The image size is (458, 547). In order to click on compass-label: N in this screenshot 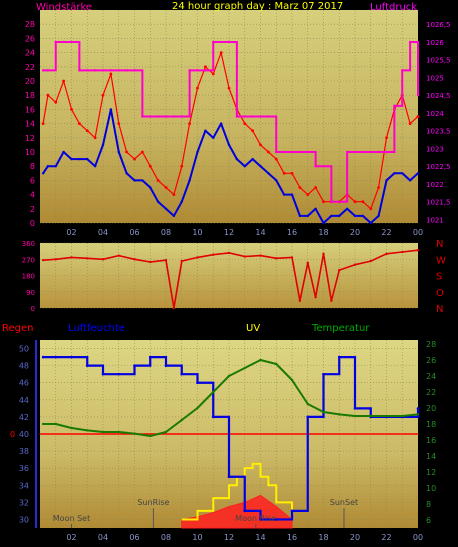, I will do `click(439, 244)`.